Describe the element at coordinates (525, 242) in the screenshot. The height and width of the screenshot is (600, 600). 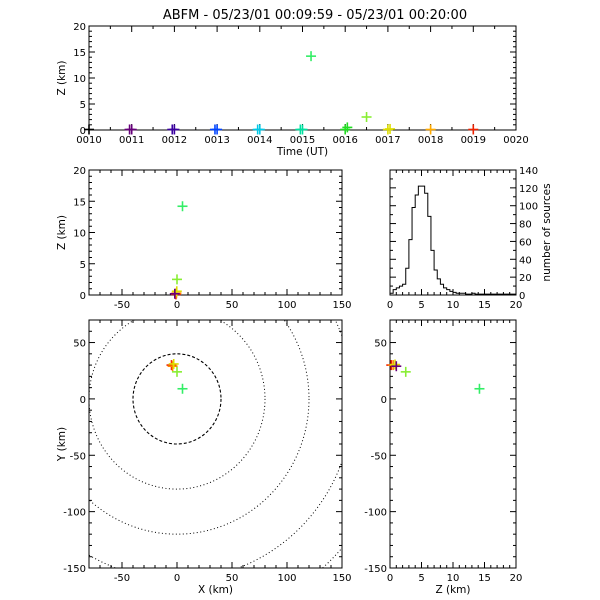
I see `y-tick-label: 60` at that location.